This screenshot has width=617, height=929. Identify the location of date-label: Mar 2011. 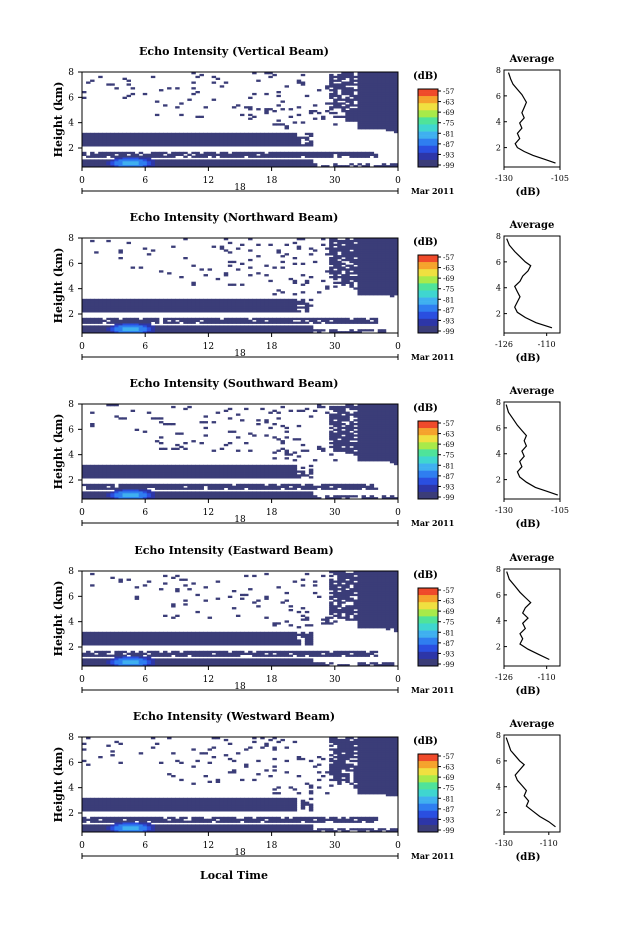
(432, 357).